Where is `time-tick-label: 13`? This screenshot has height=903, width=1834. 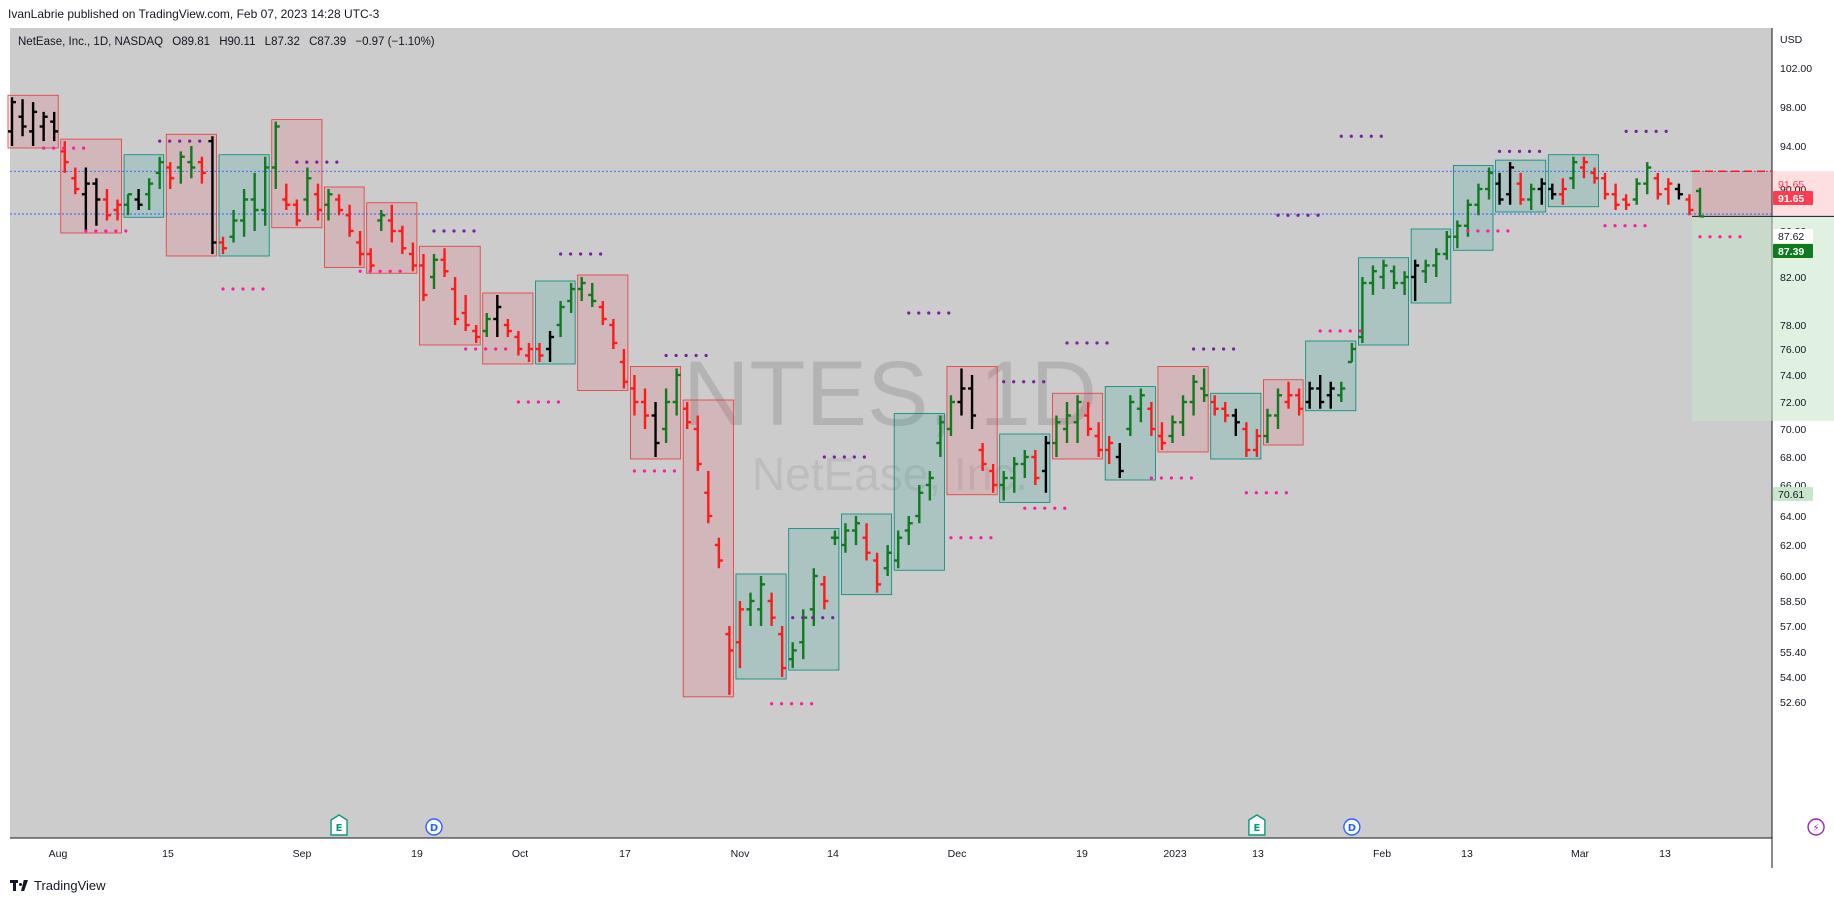 time-tick-label: 13 is located at coordinates (1665, 854).